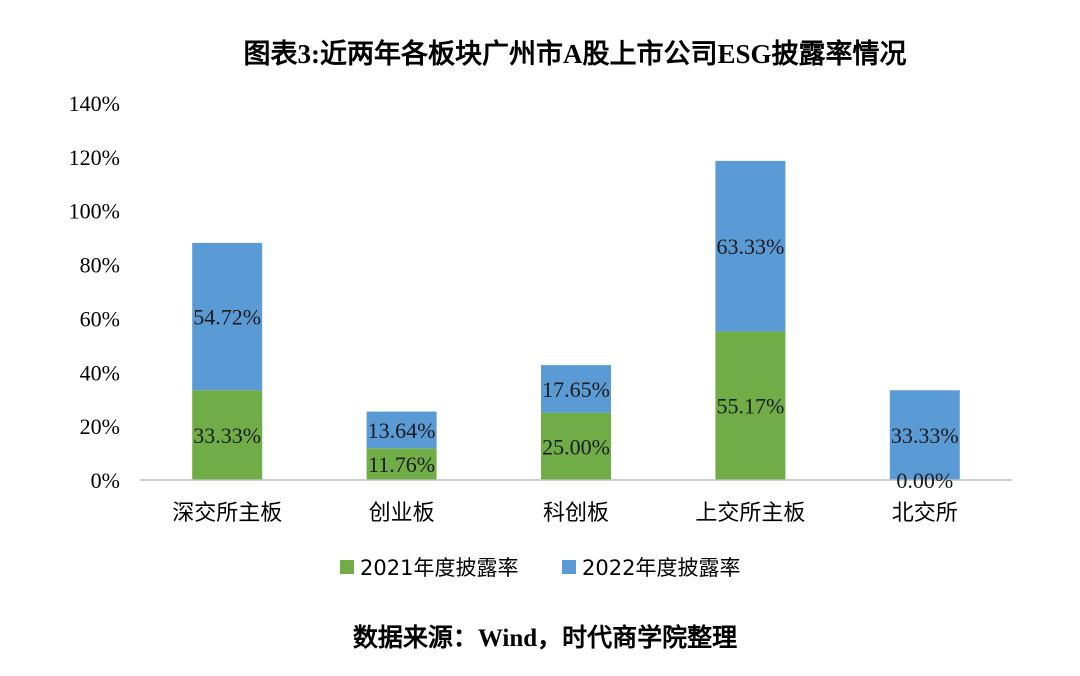 The height and width of the screenshot is (676, 1080). I want to click on data-label: 17.65%, so click(576, 389).